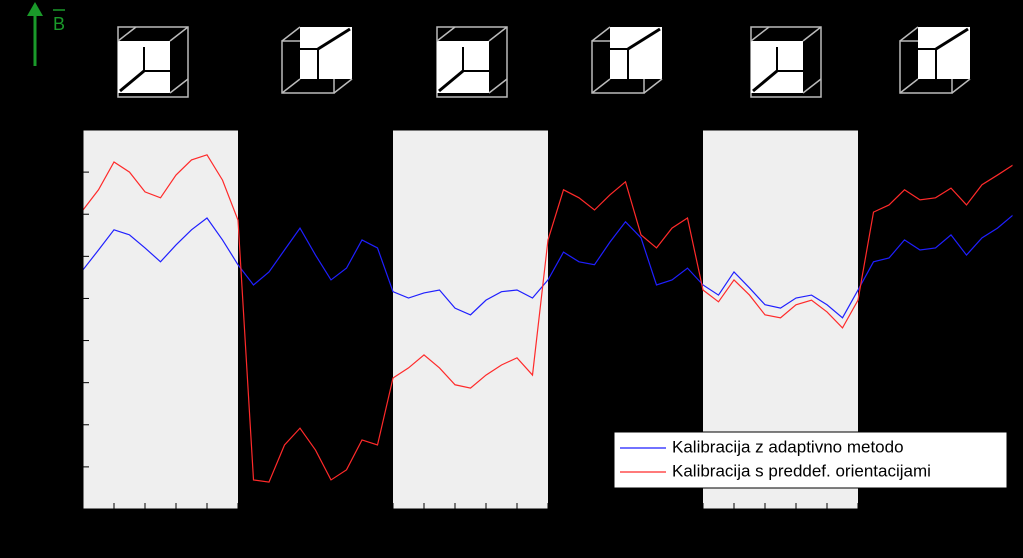  Describe the element at coordinates (788, 446) in the screenshot. I see `legend-label: Kalibracija z adaptivno metodo` at that location.